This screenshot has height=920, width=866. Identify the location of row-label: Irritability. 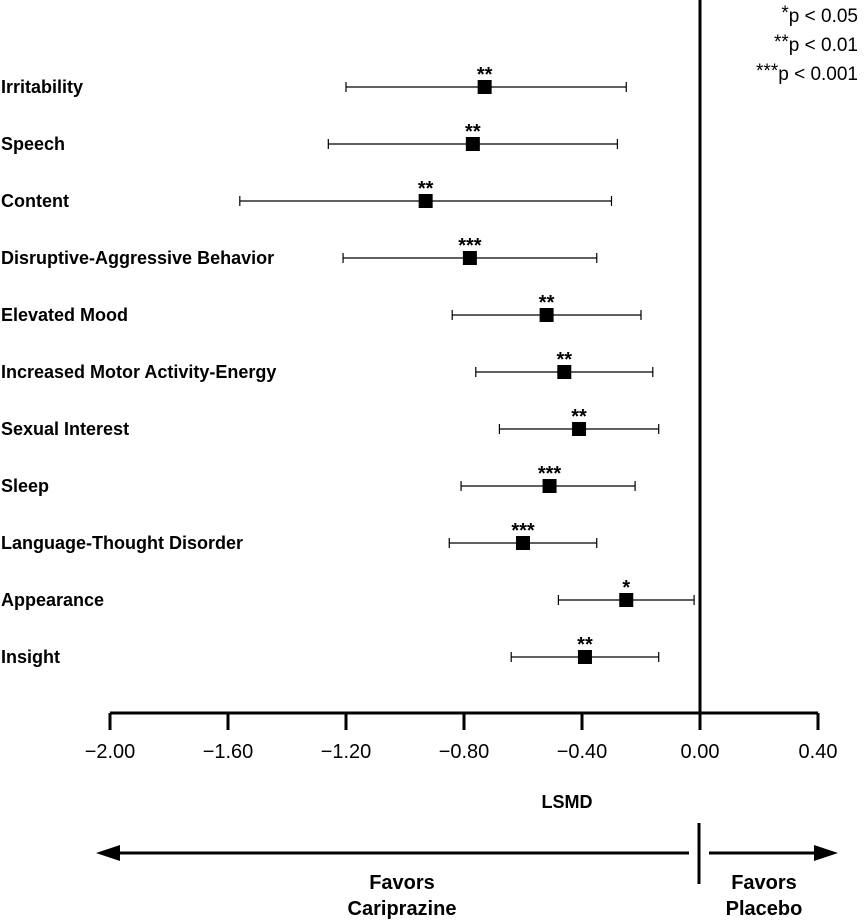
(42, 87).